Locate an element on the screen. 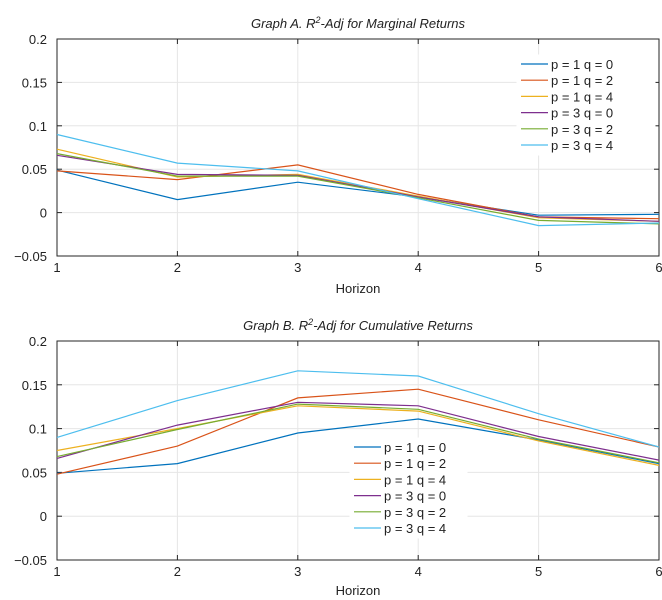  chart-title: Graph B. R2-Adj for Cumulative Returns is located at coordinates (358, 325).